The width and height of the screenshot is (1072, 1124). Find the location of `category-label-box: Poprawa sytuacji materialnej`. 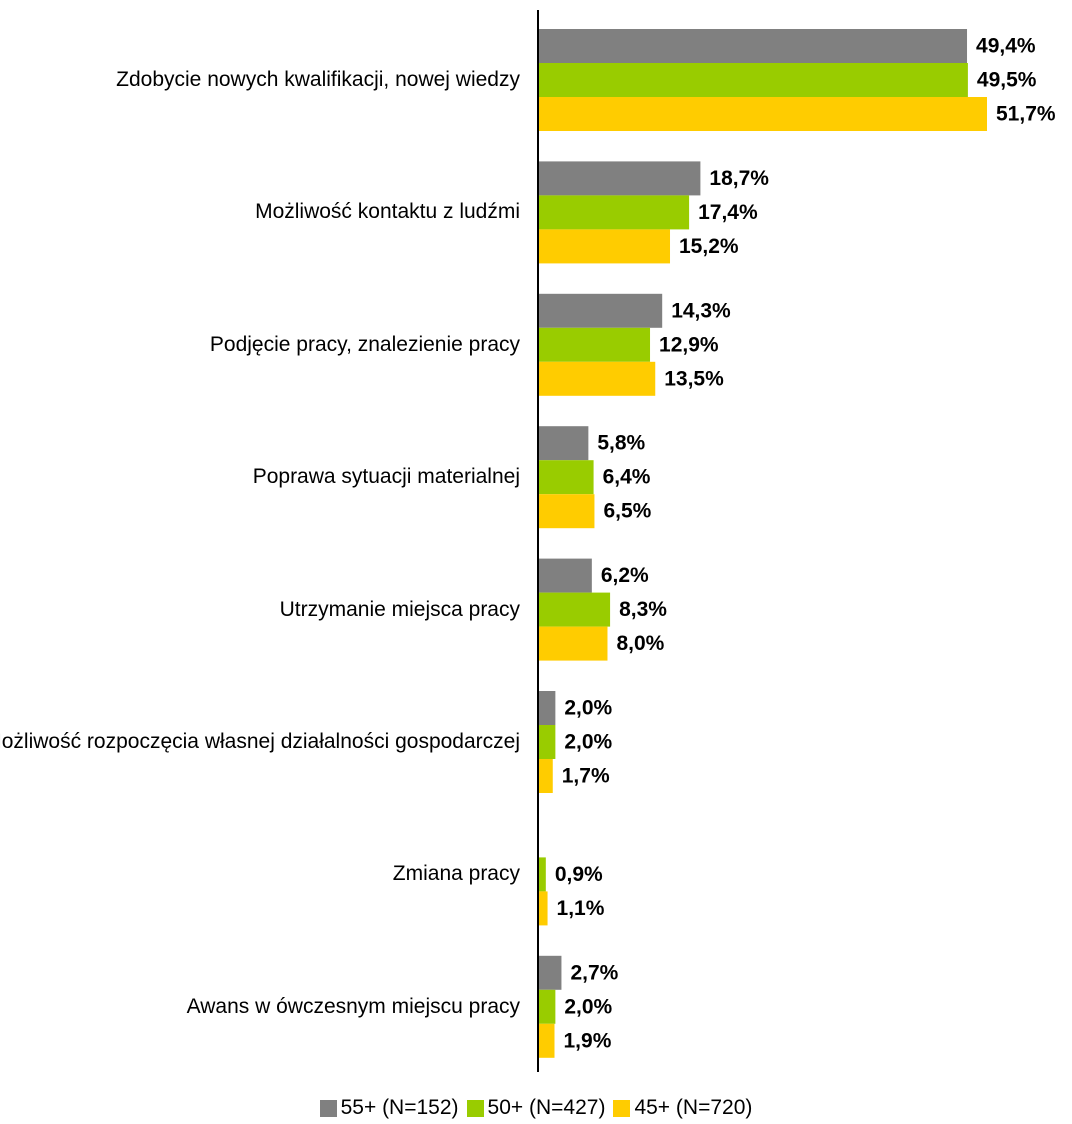

category-label-box: Poprawa sytuacji materialnej is located at coordinates (260, 477).